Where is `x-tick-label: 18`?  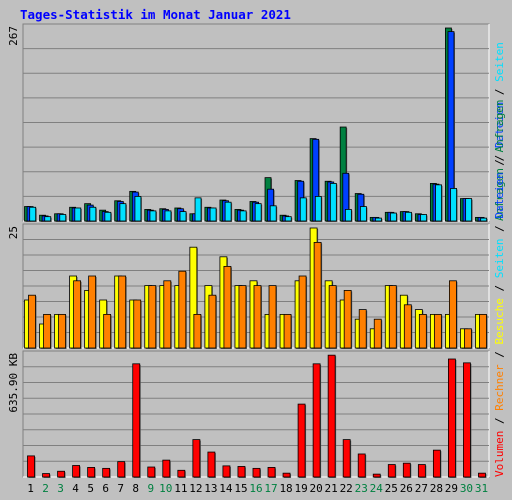 x-tick-label: 18 is located at coordinates (285, 488).